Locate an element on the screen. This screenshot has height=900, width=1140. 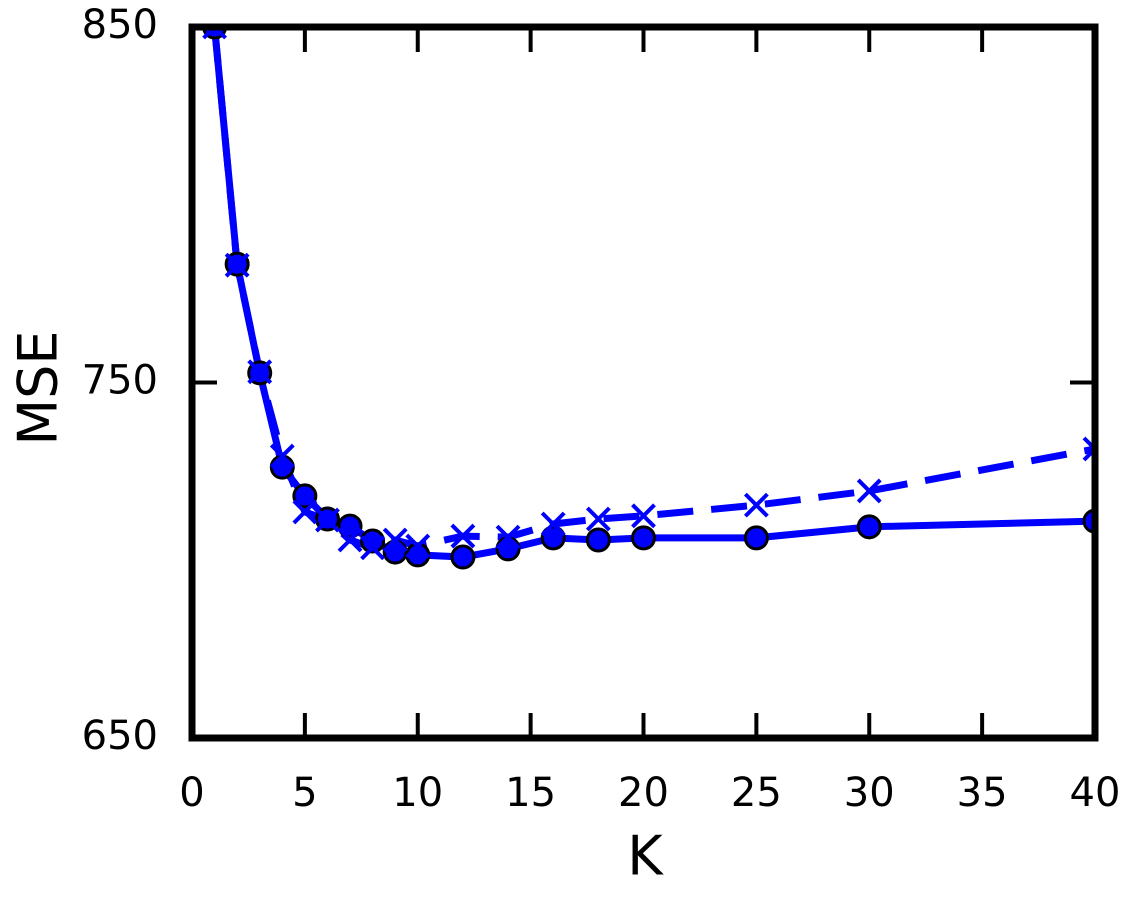
y-axis-label: MSE is located at coordinates (38, 388).